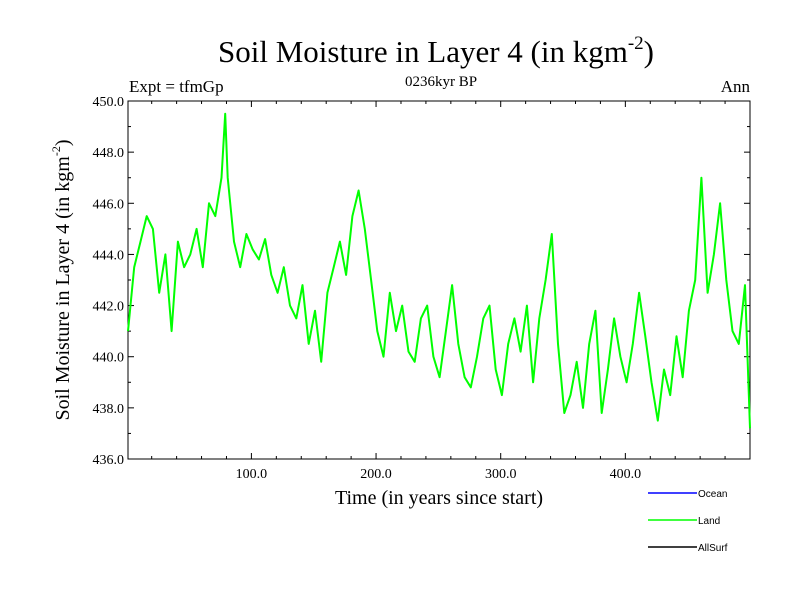 The height and width of the screenshot is (600, 800). Describe the element at coordinates (109, 409) in the screenshot. I see `y-tick-label: 438.0` at that location.